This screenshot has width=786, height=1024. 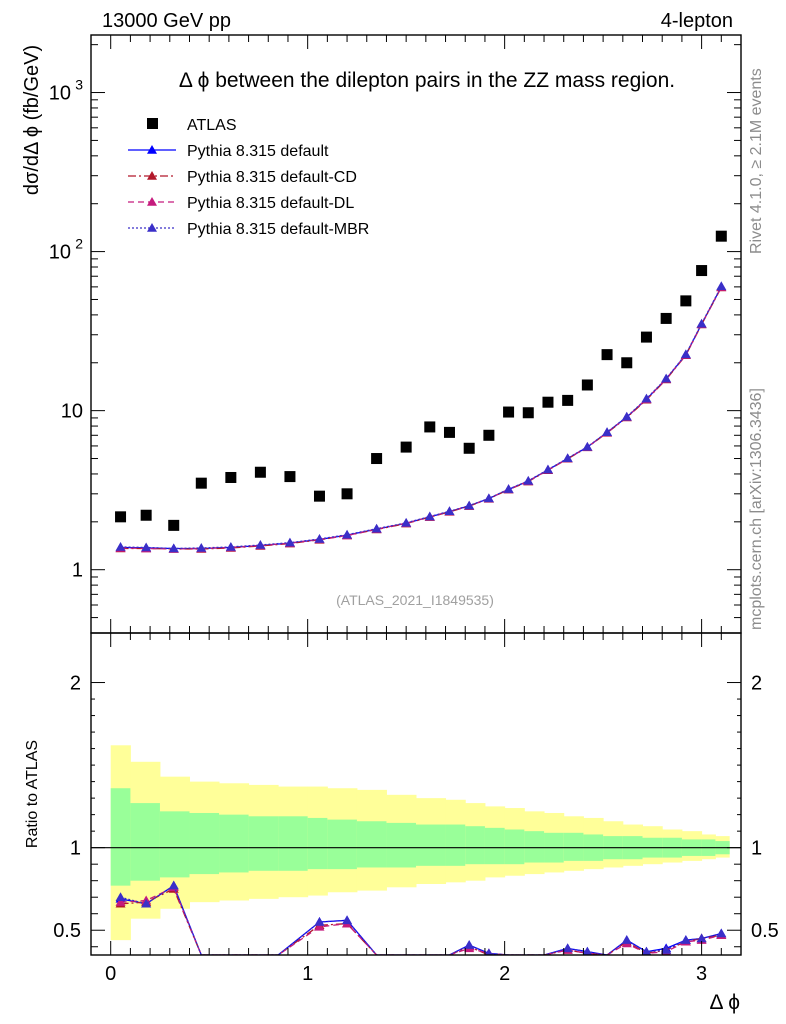 What do you see at coordinates (756, 509) in the screenshot?
I see `mcplots-credit-label: mcplots.cern.ch [arXiv:1306.3436]` at bounding box center [756, 509].